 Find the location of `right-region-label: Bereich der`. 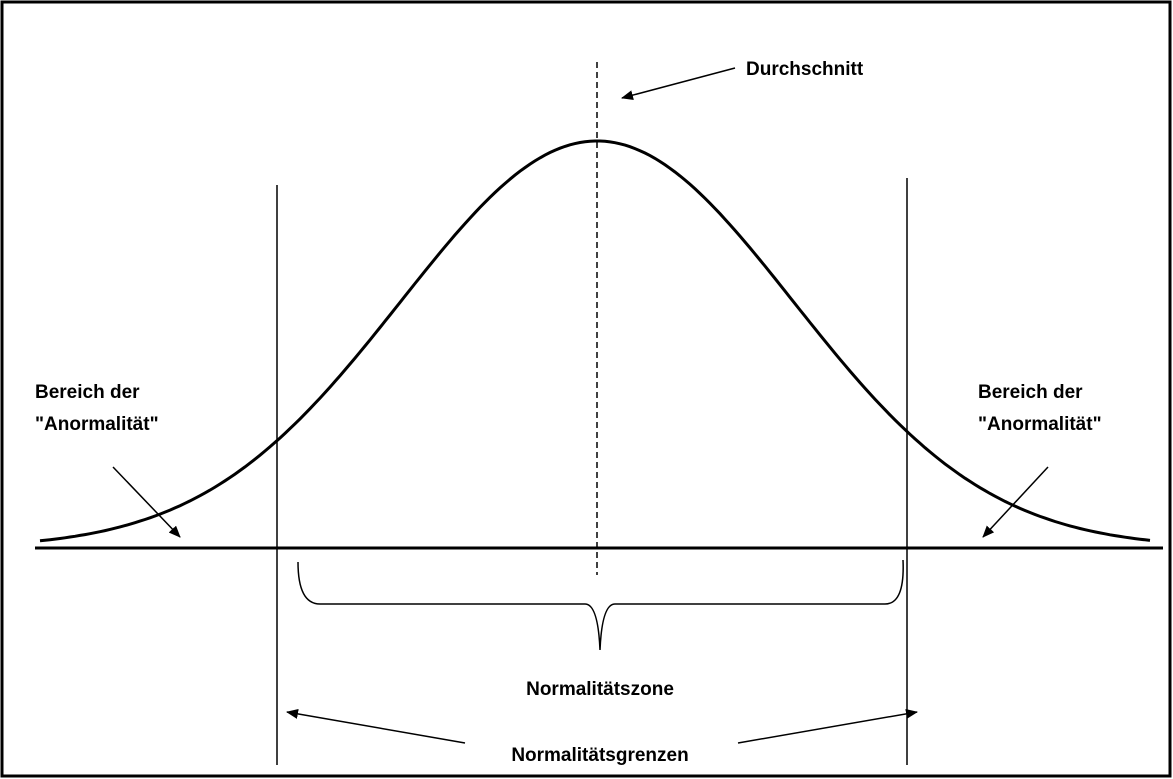

right-region-label: Bereich der is located at coordinates (1030, 392).